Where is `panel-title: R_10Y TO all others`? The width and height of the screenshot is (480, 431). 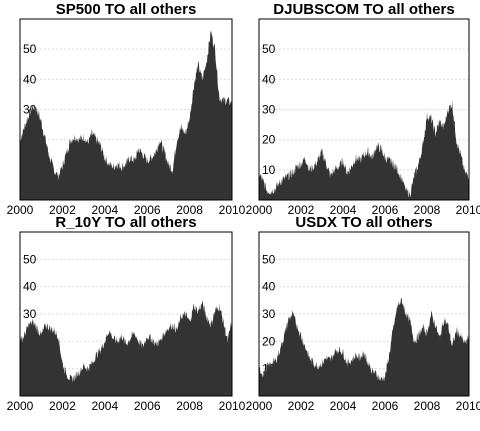
panel-title: R_10Y TO all others is located at coordinates (125, 222).